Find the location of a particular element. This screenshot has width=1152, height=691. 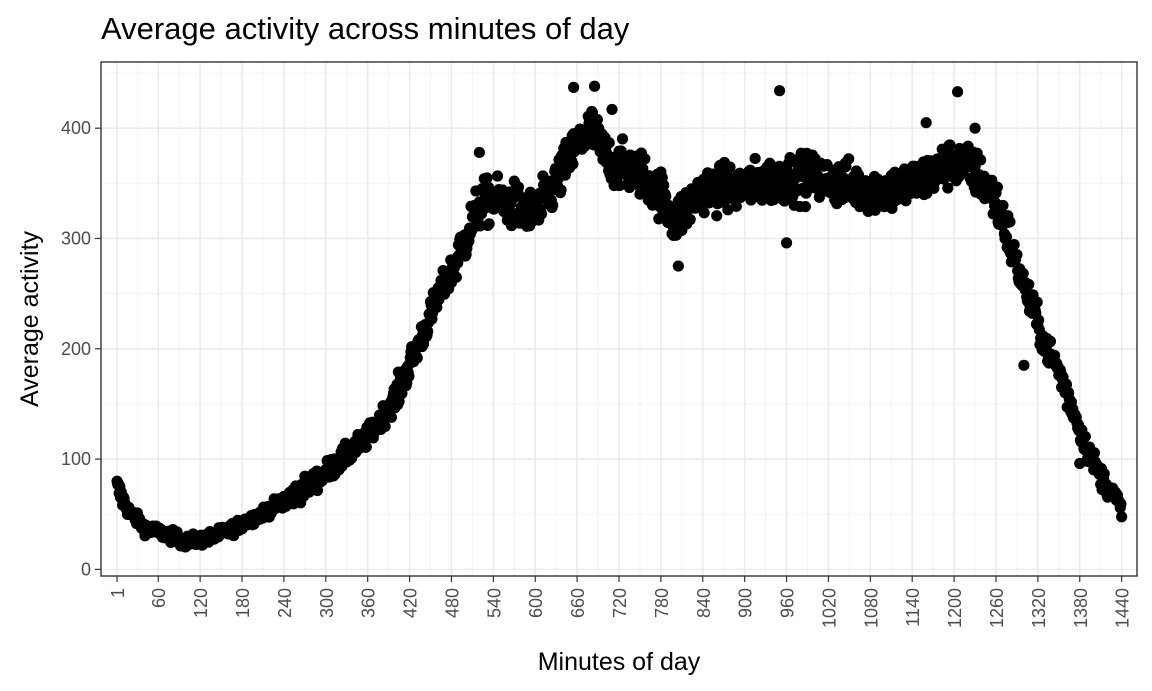

y-tick-label: 200 is located at coordinates (76, 349).